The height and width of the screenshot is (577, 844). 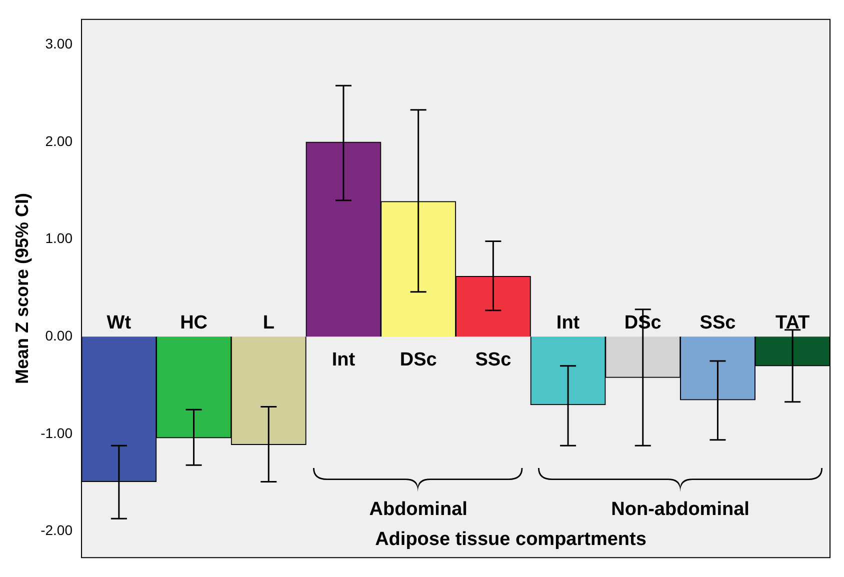 What do you see at coordinates (418, 509) in the screenshot?
I see `annotation: Abdominal` at bounding box center [418, 509].